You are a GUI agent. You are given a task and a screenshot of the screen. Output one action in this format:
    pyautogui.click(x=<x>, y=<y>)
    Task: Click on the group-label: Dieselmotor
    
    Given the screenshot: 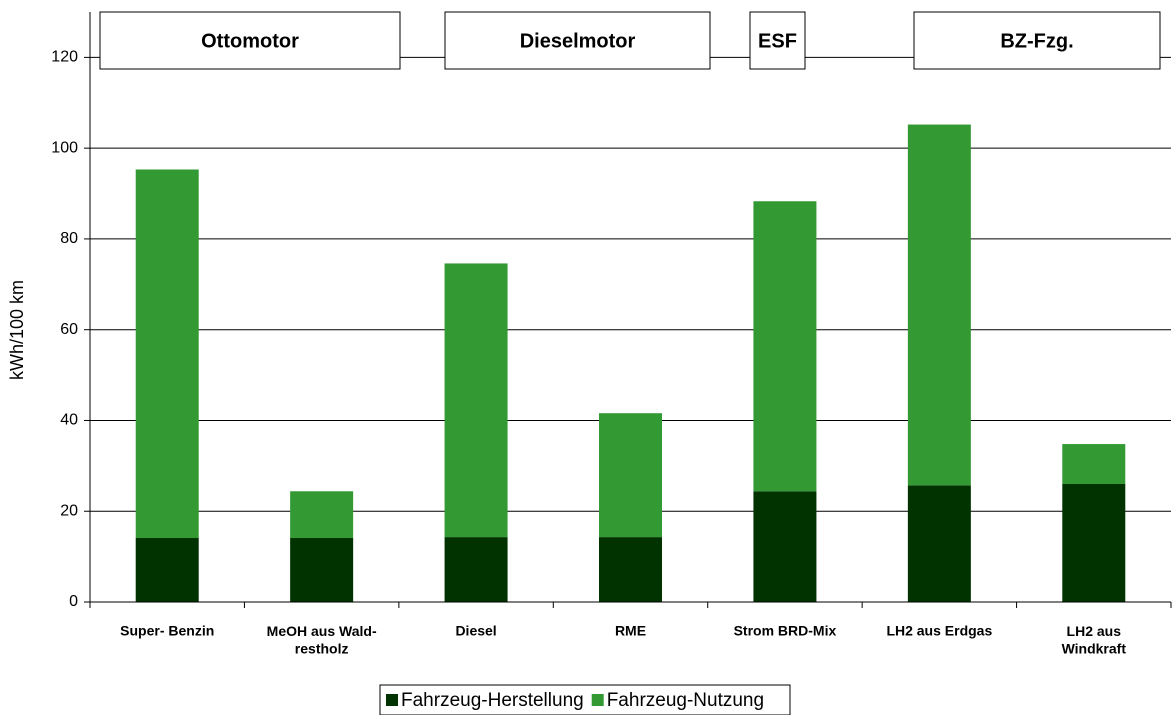 What is the action you would take?
    pyautogui.click(x=578, y=41)
    